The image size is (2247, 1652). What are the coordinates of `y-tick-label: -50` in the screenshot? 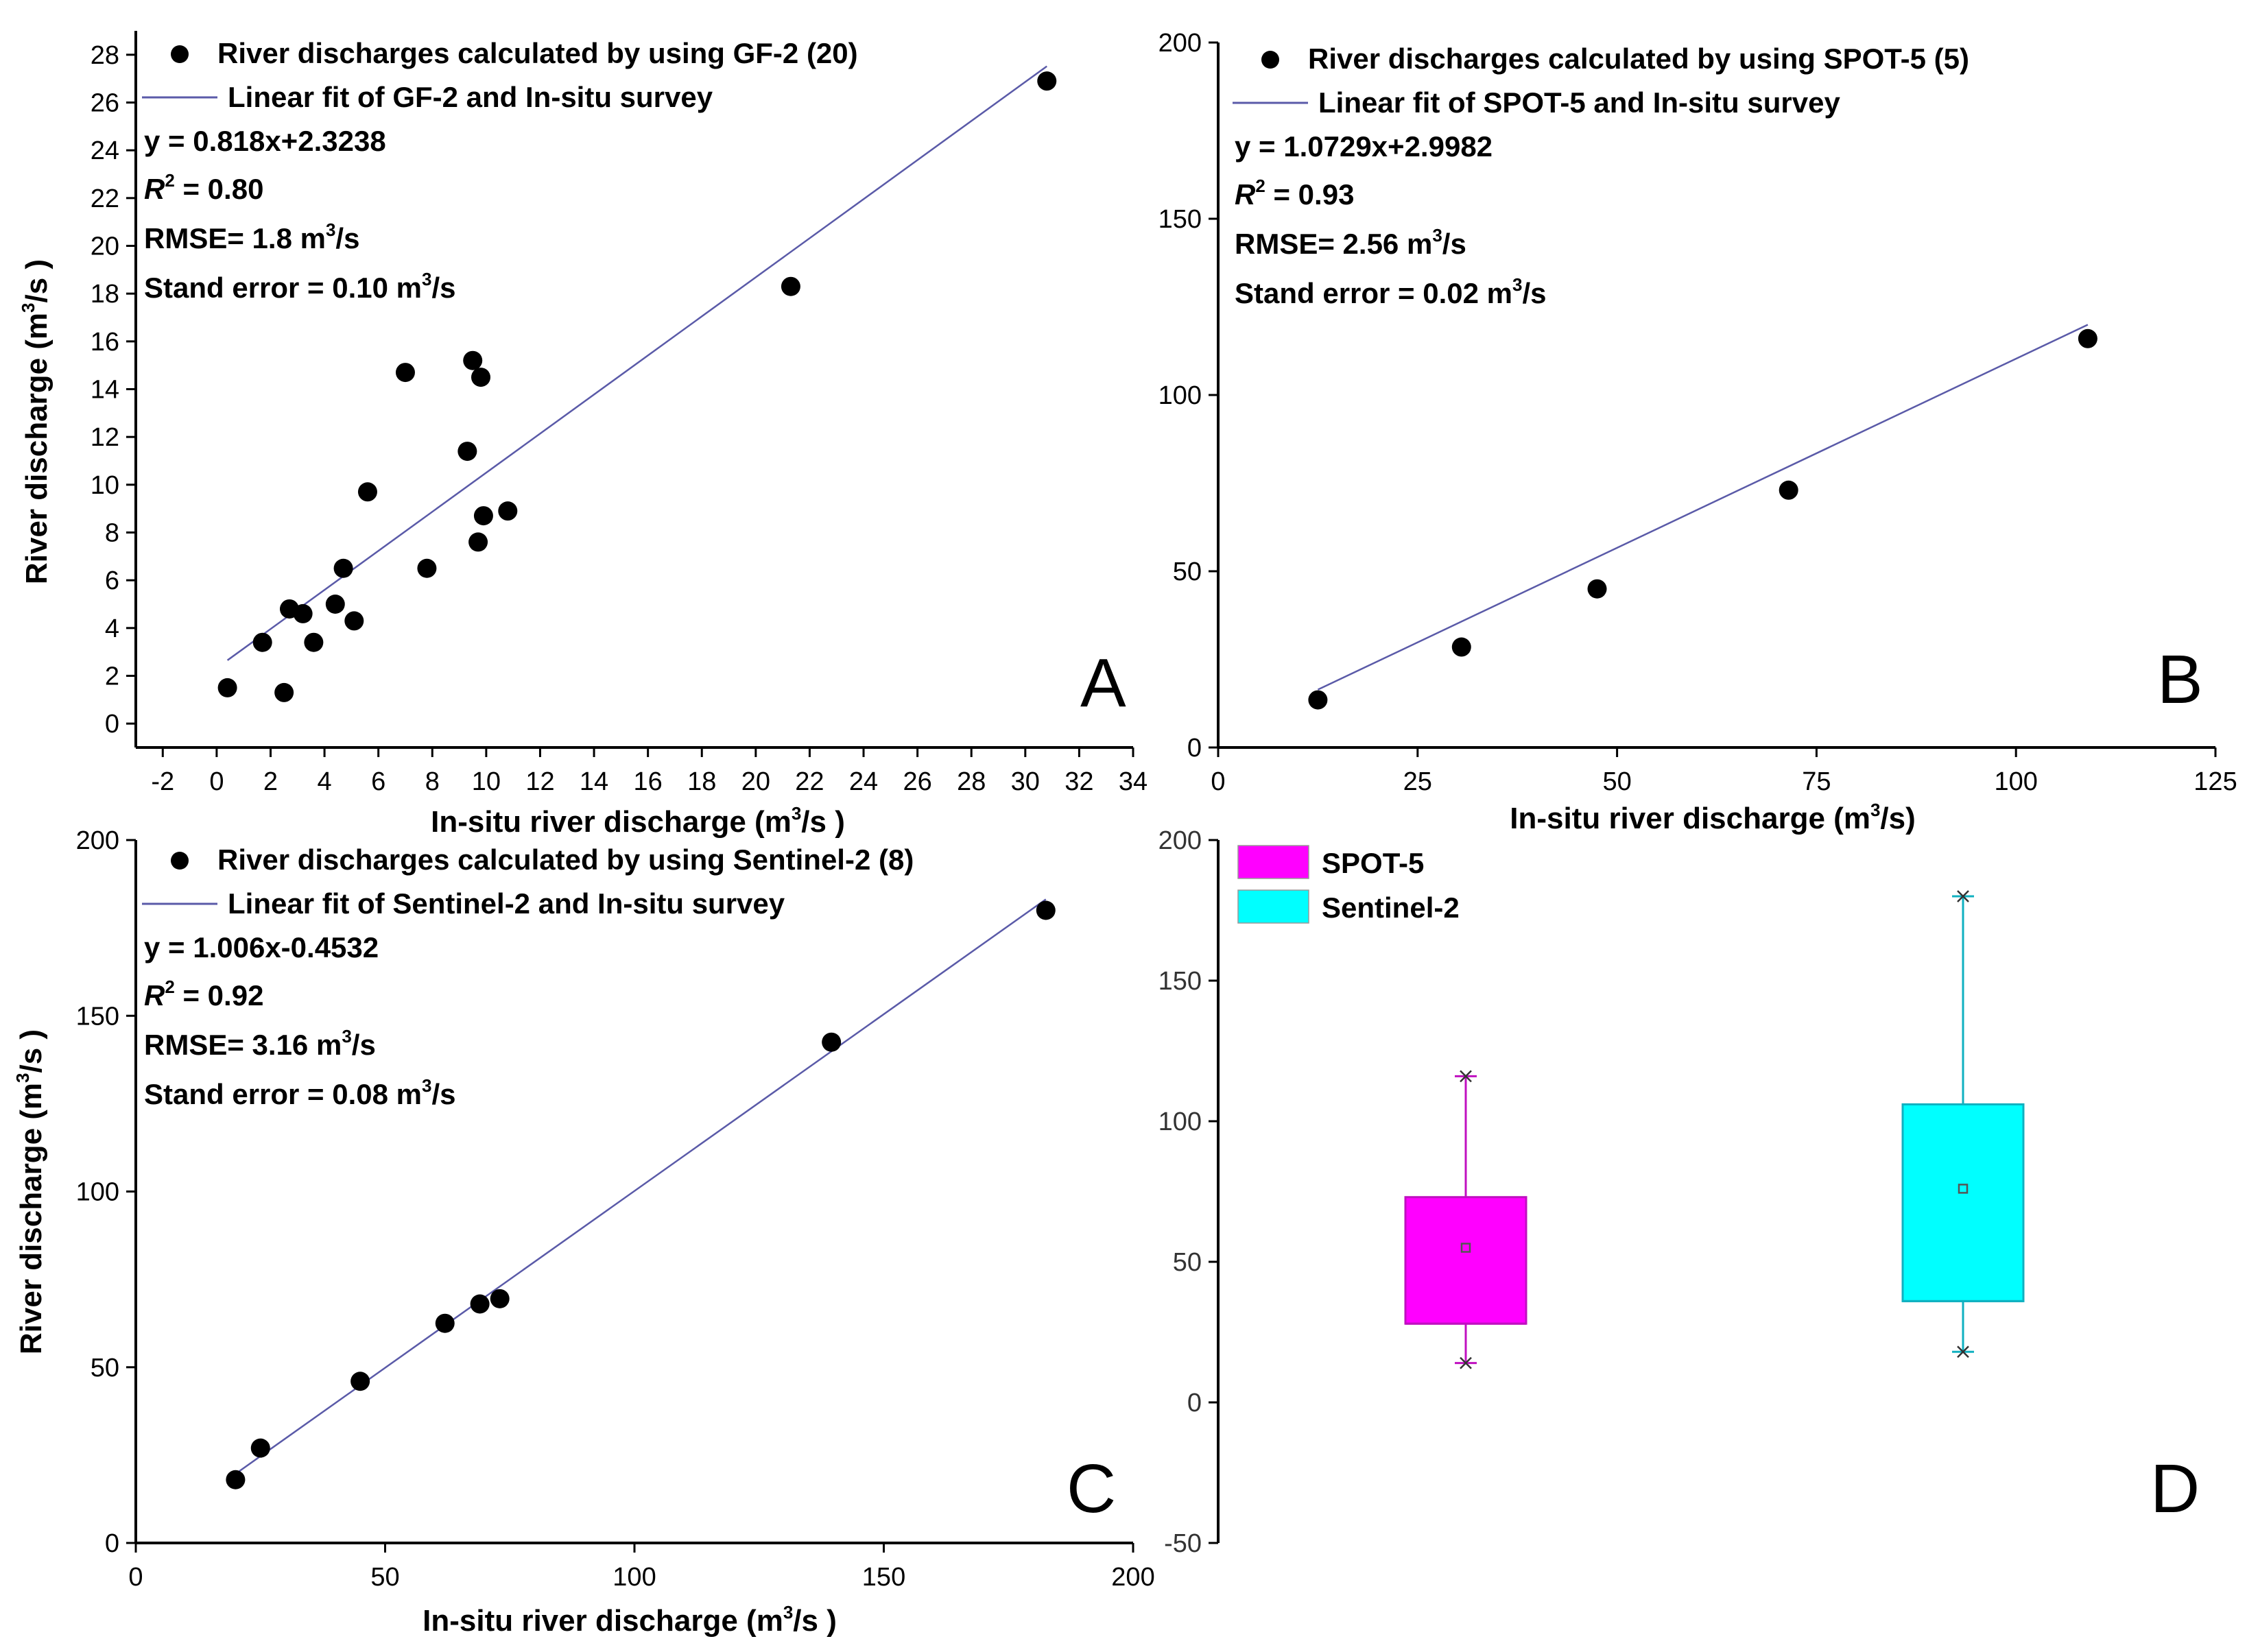 It's located at (1183, 1543).